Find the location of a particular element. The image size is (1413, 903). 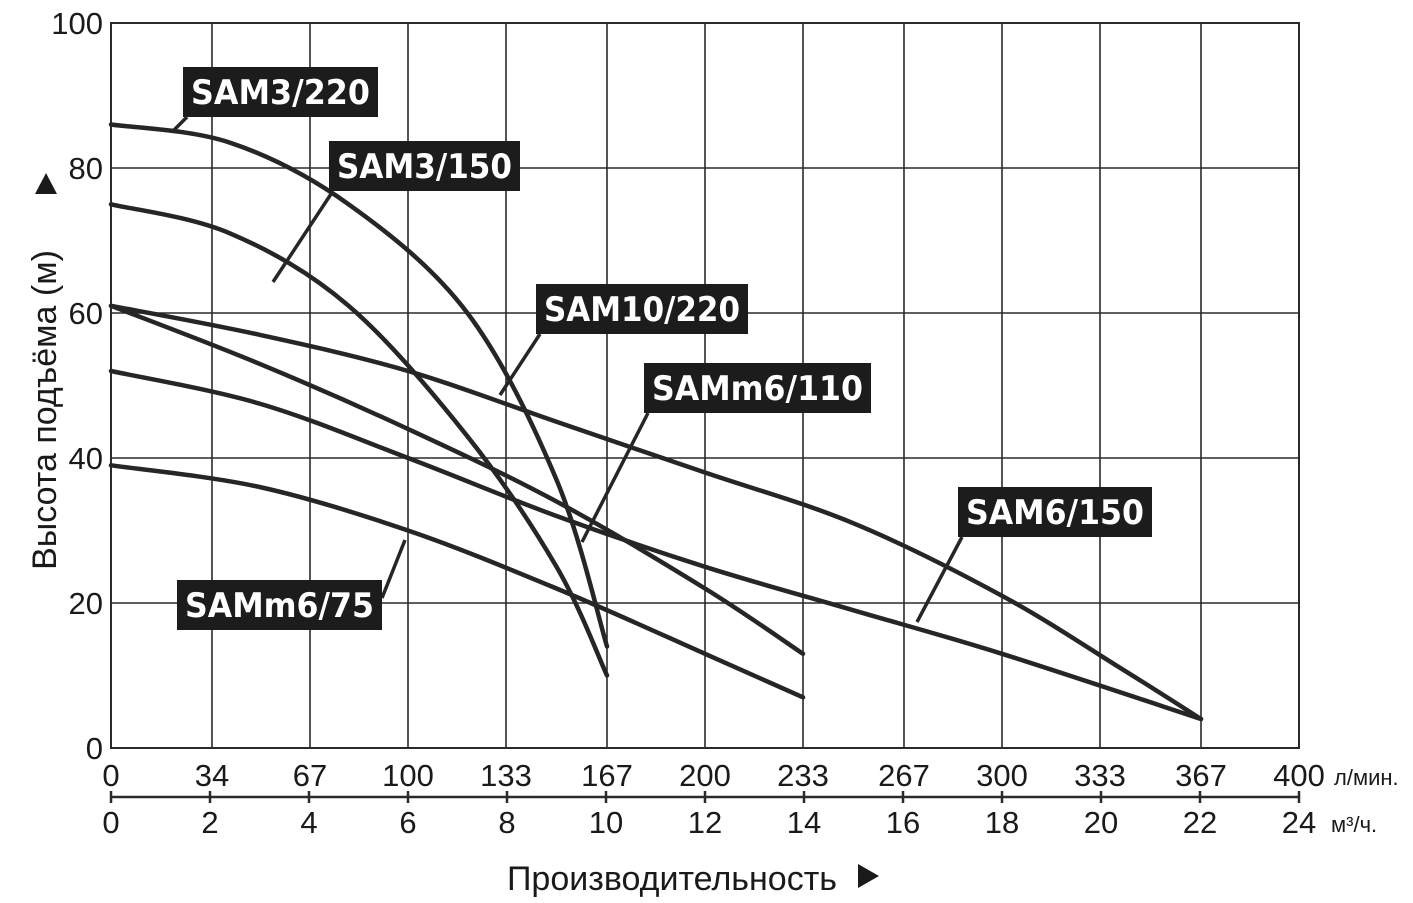

series-label-text: SAM10/220 is located at coordinates (642, 310).